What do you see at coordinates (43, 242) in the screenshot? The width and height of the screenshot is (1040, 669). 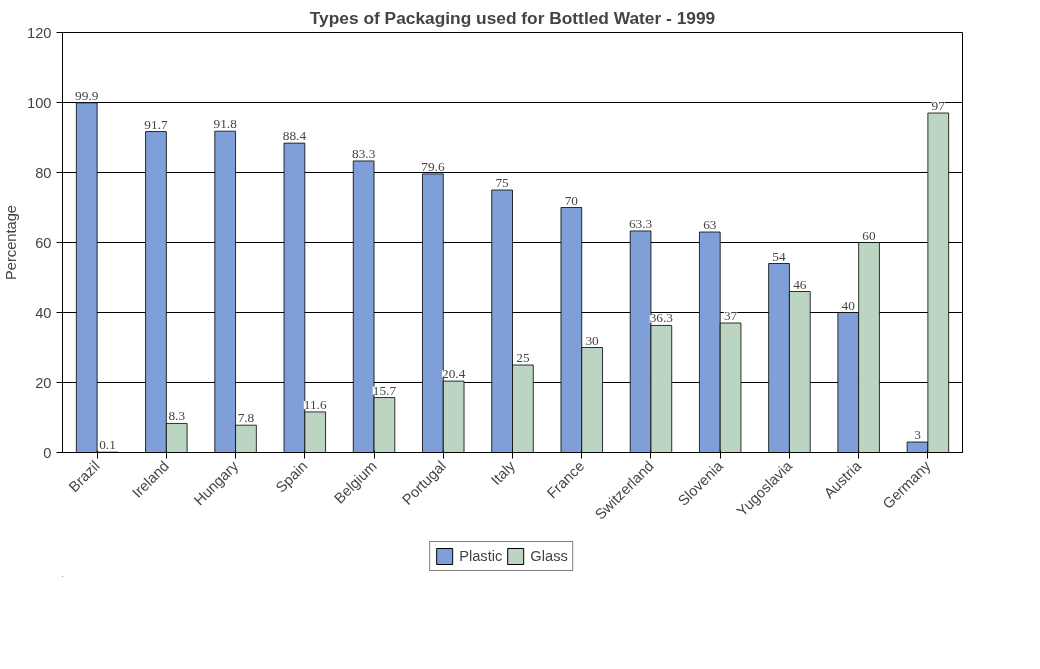 I see `y-tick-label: 60` at bounding box center [43, 242].